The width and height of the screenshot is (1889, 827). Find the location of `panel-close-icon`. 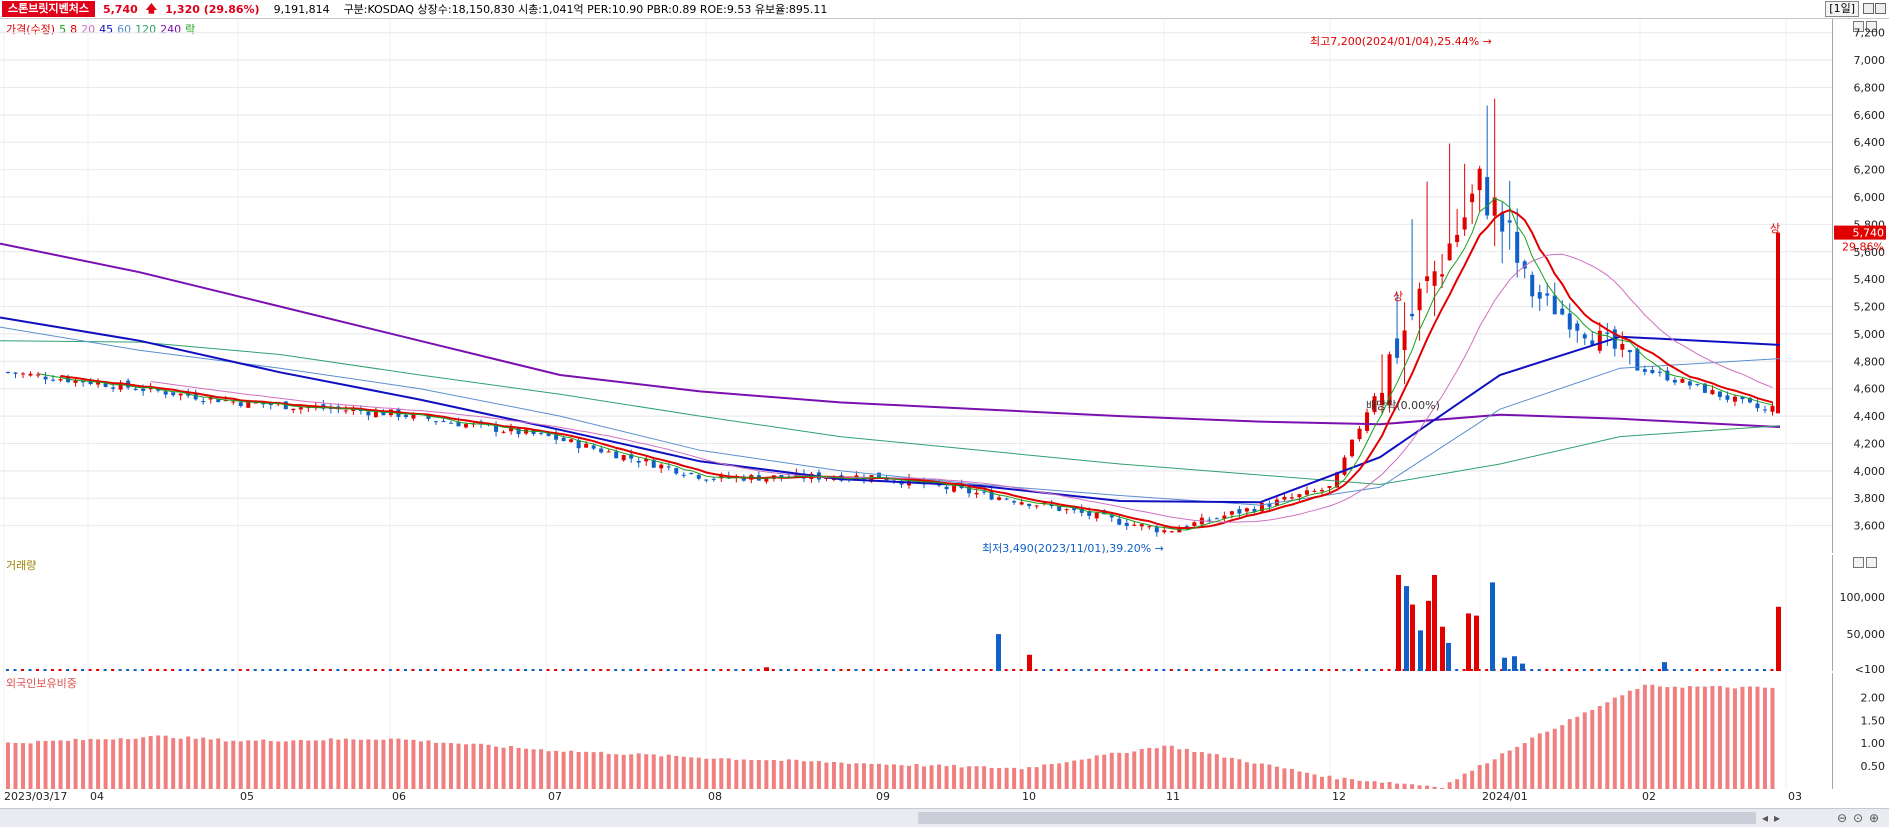

panel-close-icon is located at coordinates (1871, 26).